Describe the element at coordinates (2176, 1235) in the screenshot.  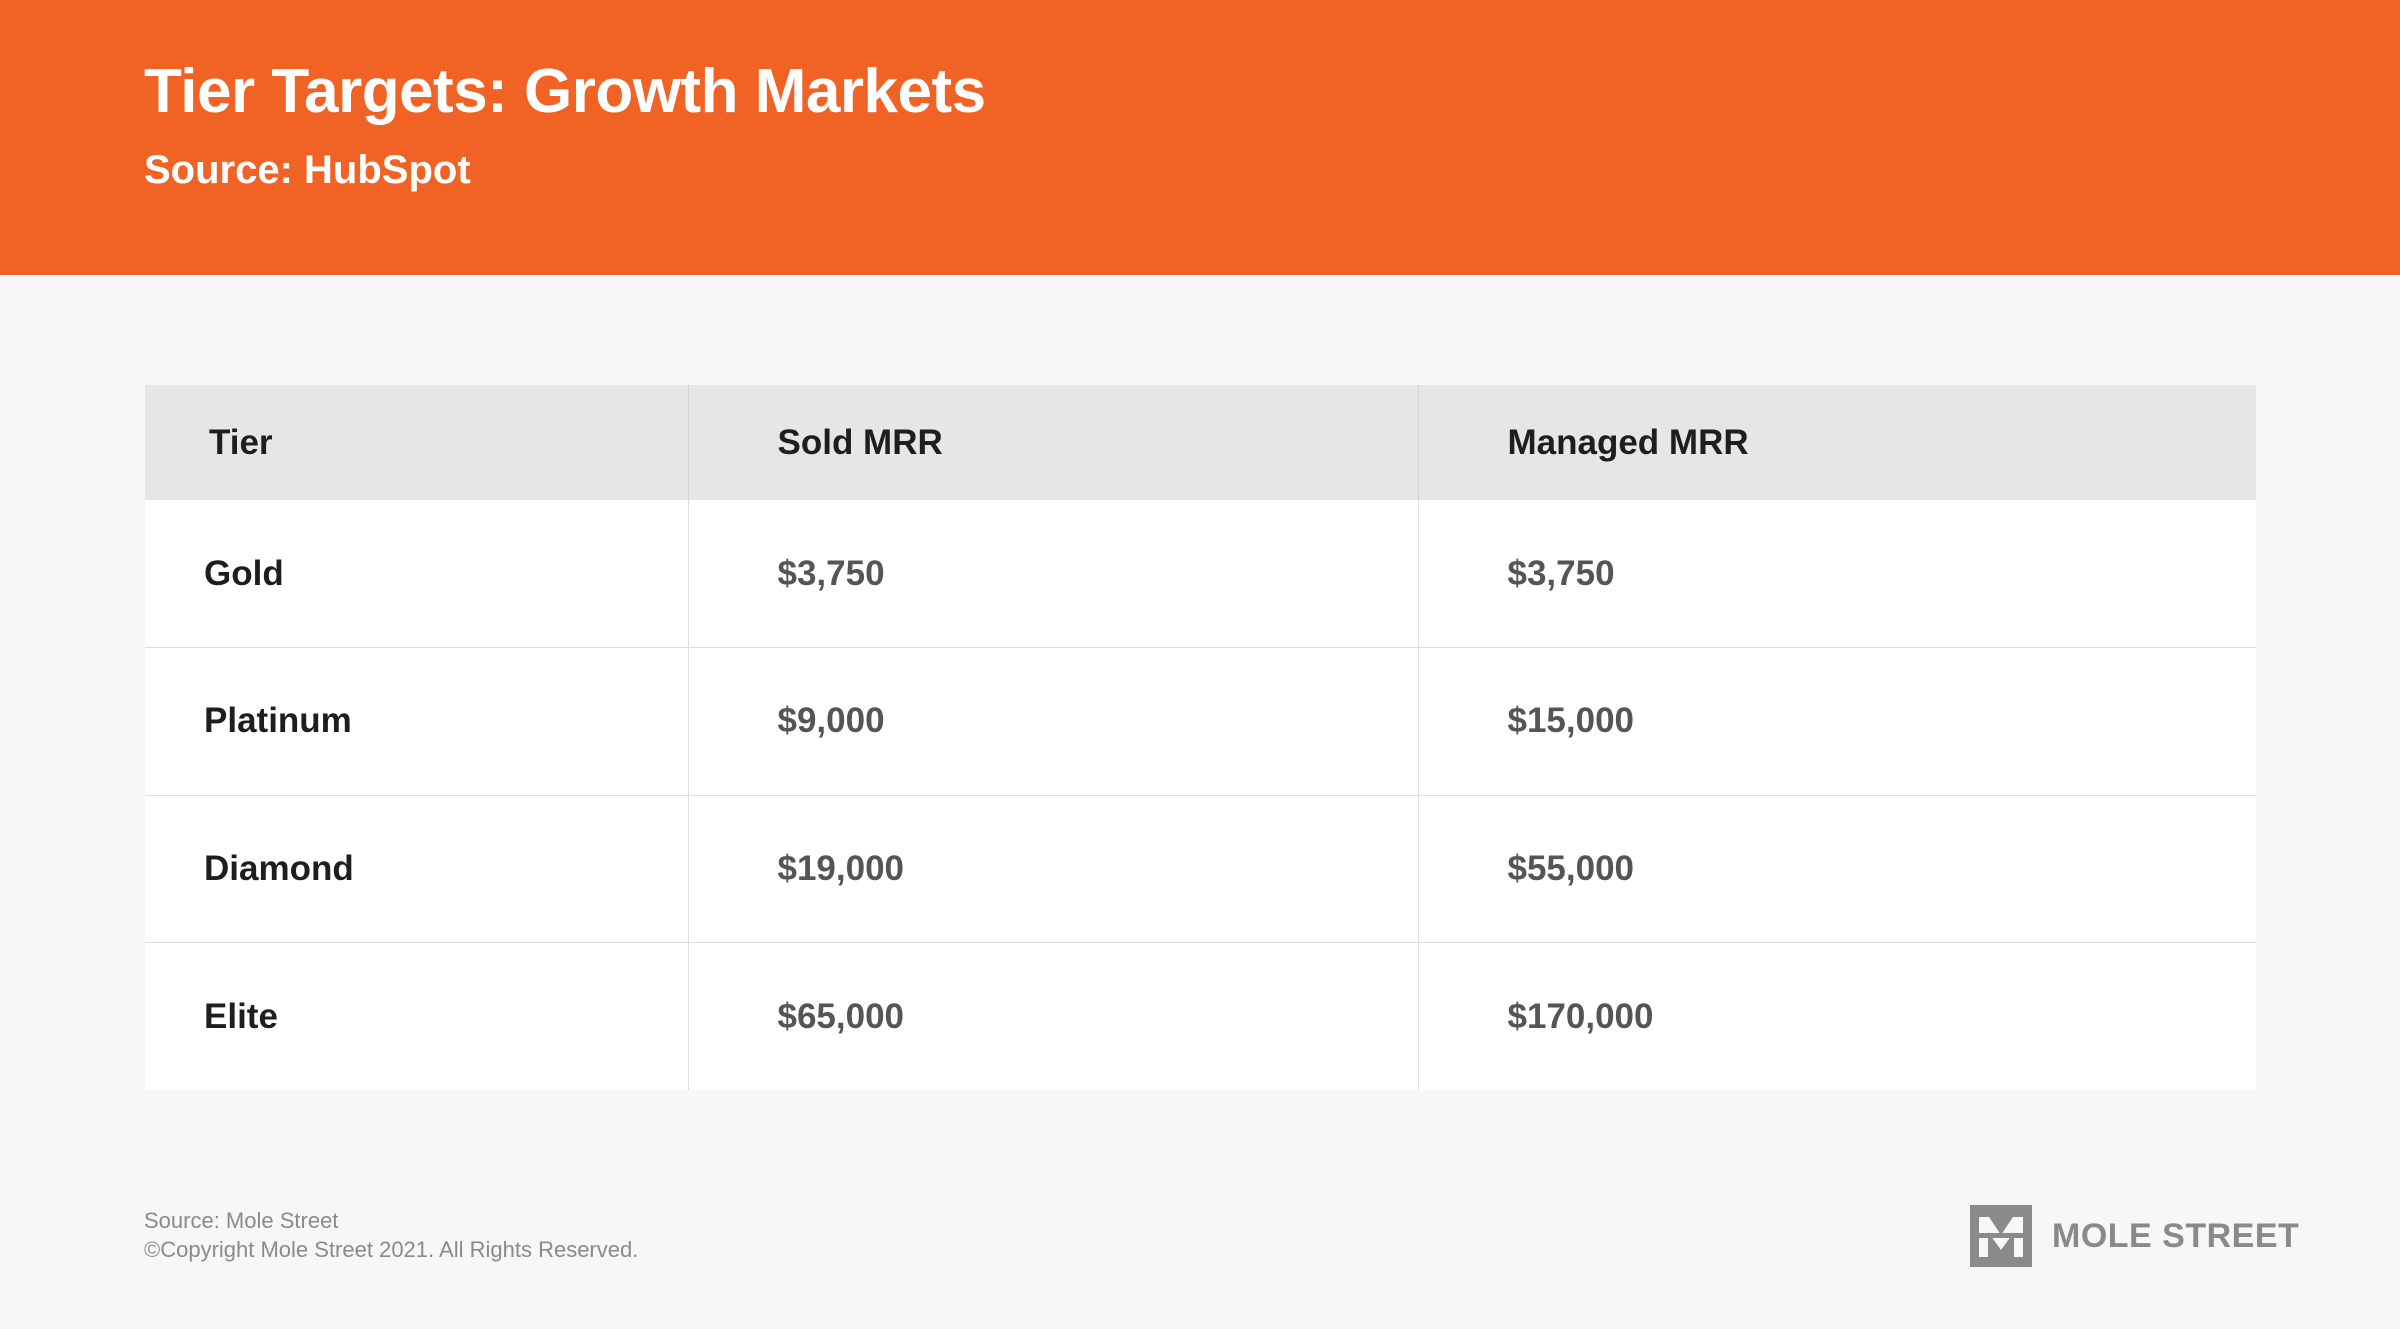
I see `logo-wordmark: MOLE STREET` at that location.